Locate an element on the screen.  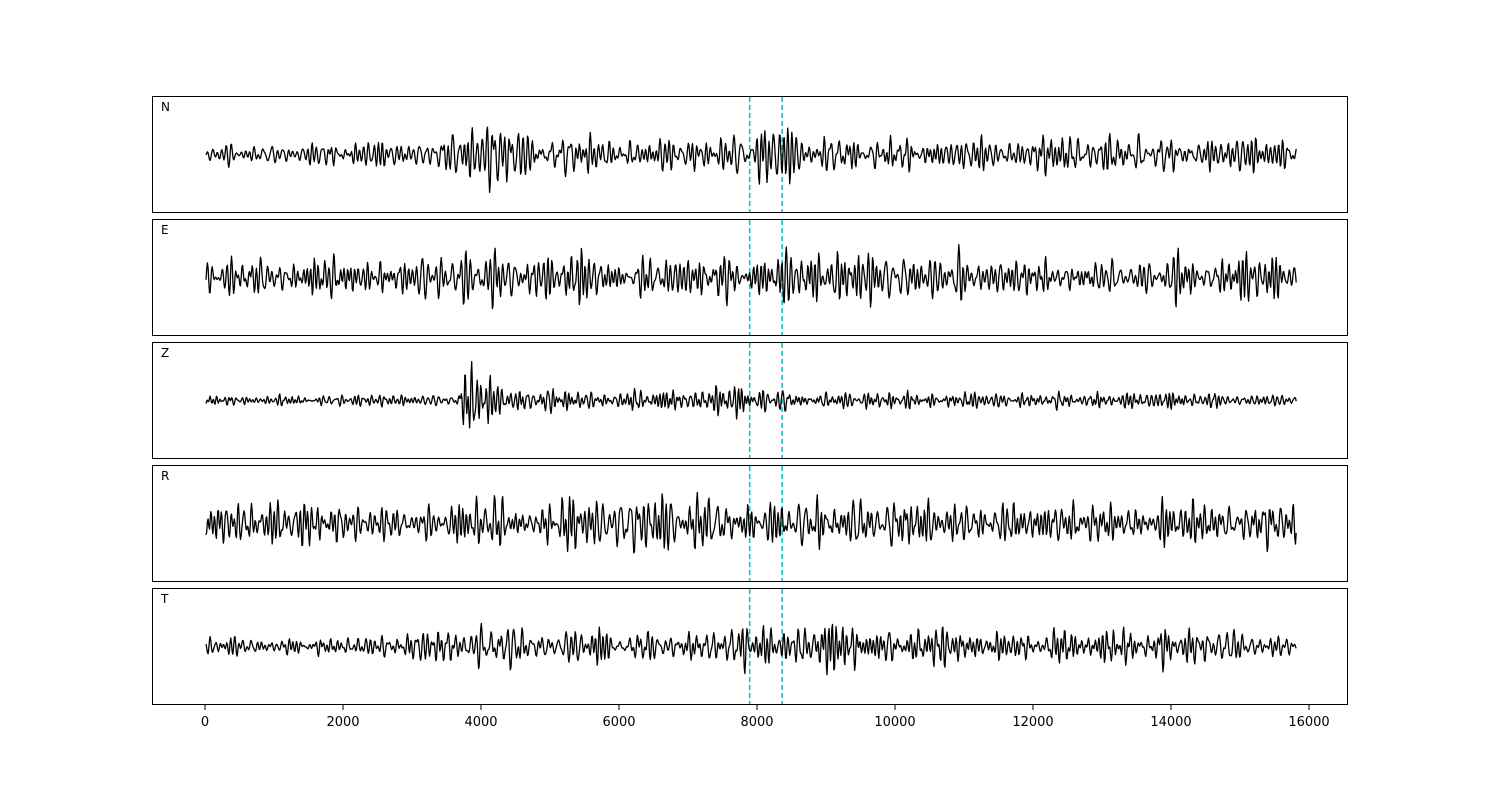
x-axis-tick-label: 6000 is located at coordinates (618, 722).